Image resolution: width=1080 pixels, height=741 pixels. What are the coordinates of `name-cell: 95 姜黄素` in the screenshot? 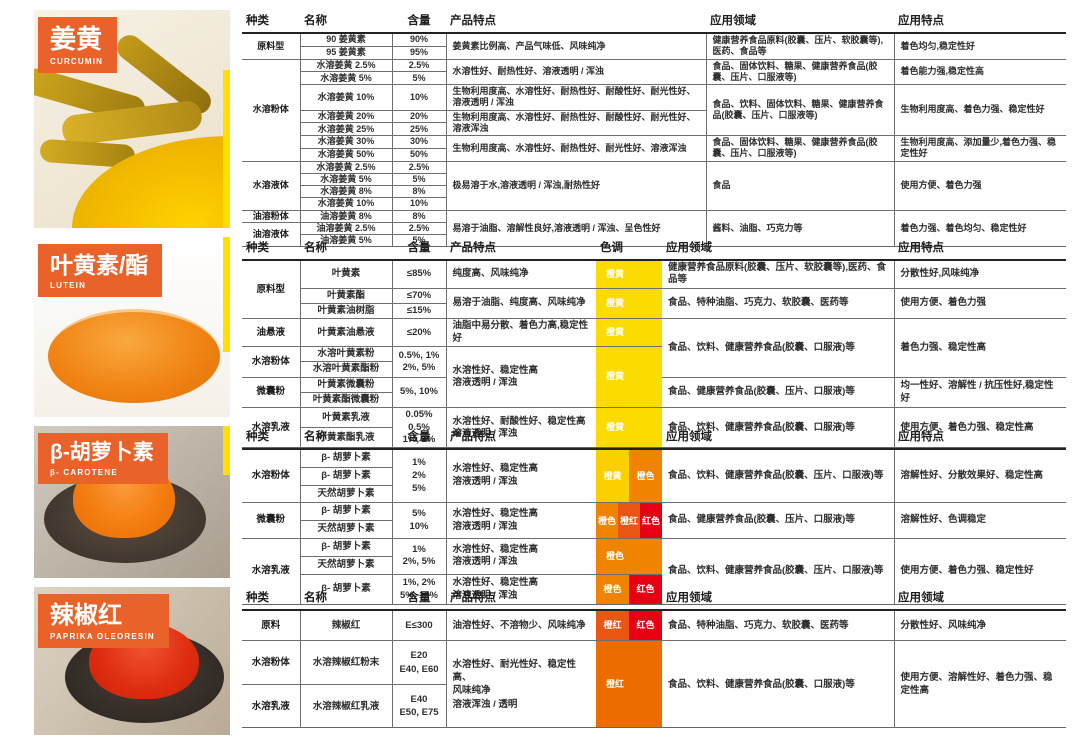 It's located at (345, 52).